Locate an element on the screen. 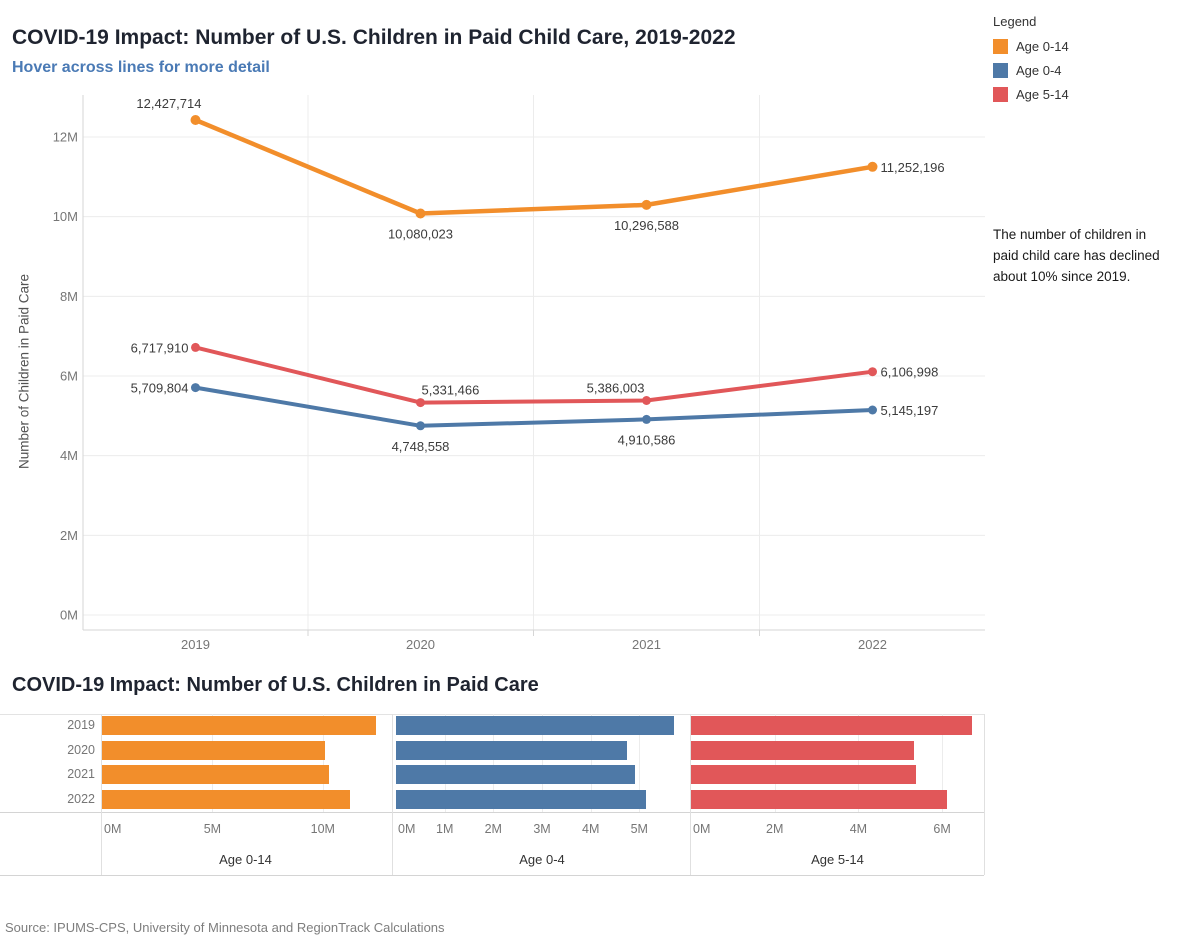 This screenshot has width=1177, height=951. bar-age-0-14-2022 is located at coordinates (226, 799).